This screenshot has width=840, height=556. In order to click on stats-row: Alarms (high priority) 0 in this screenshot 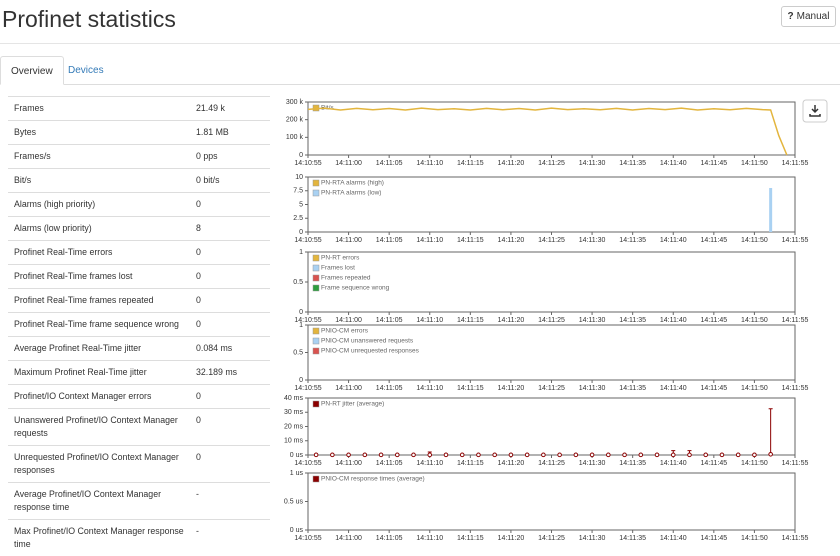, I will do `click(139, 204)`.